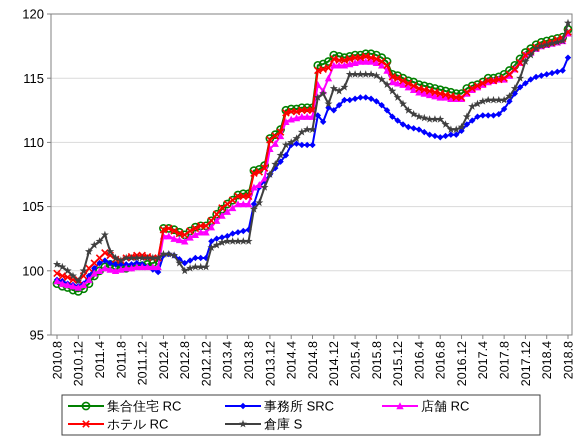 This screenshot has width=583, height=437. Describe the element at coordinates (270, 363) in the screenshot. I see `x-tick-label: 2013.12` at that location.